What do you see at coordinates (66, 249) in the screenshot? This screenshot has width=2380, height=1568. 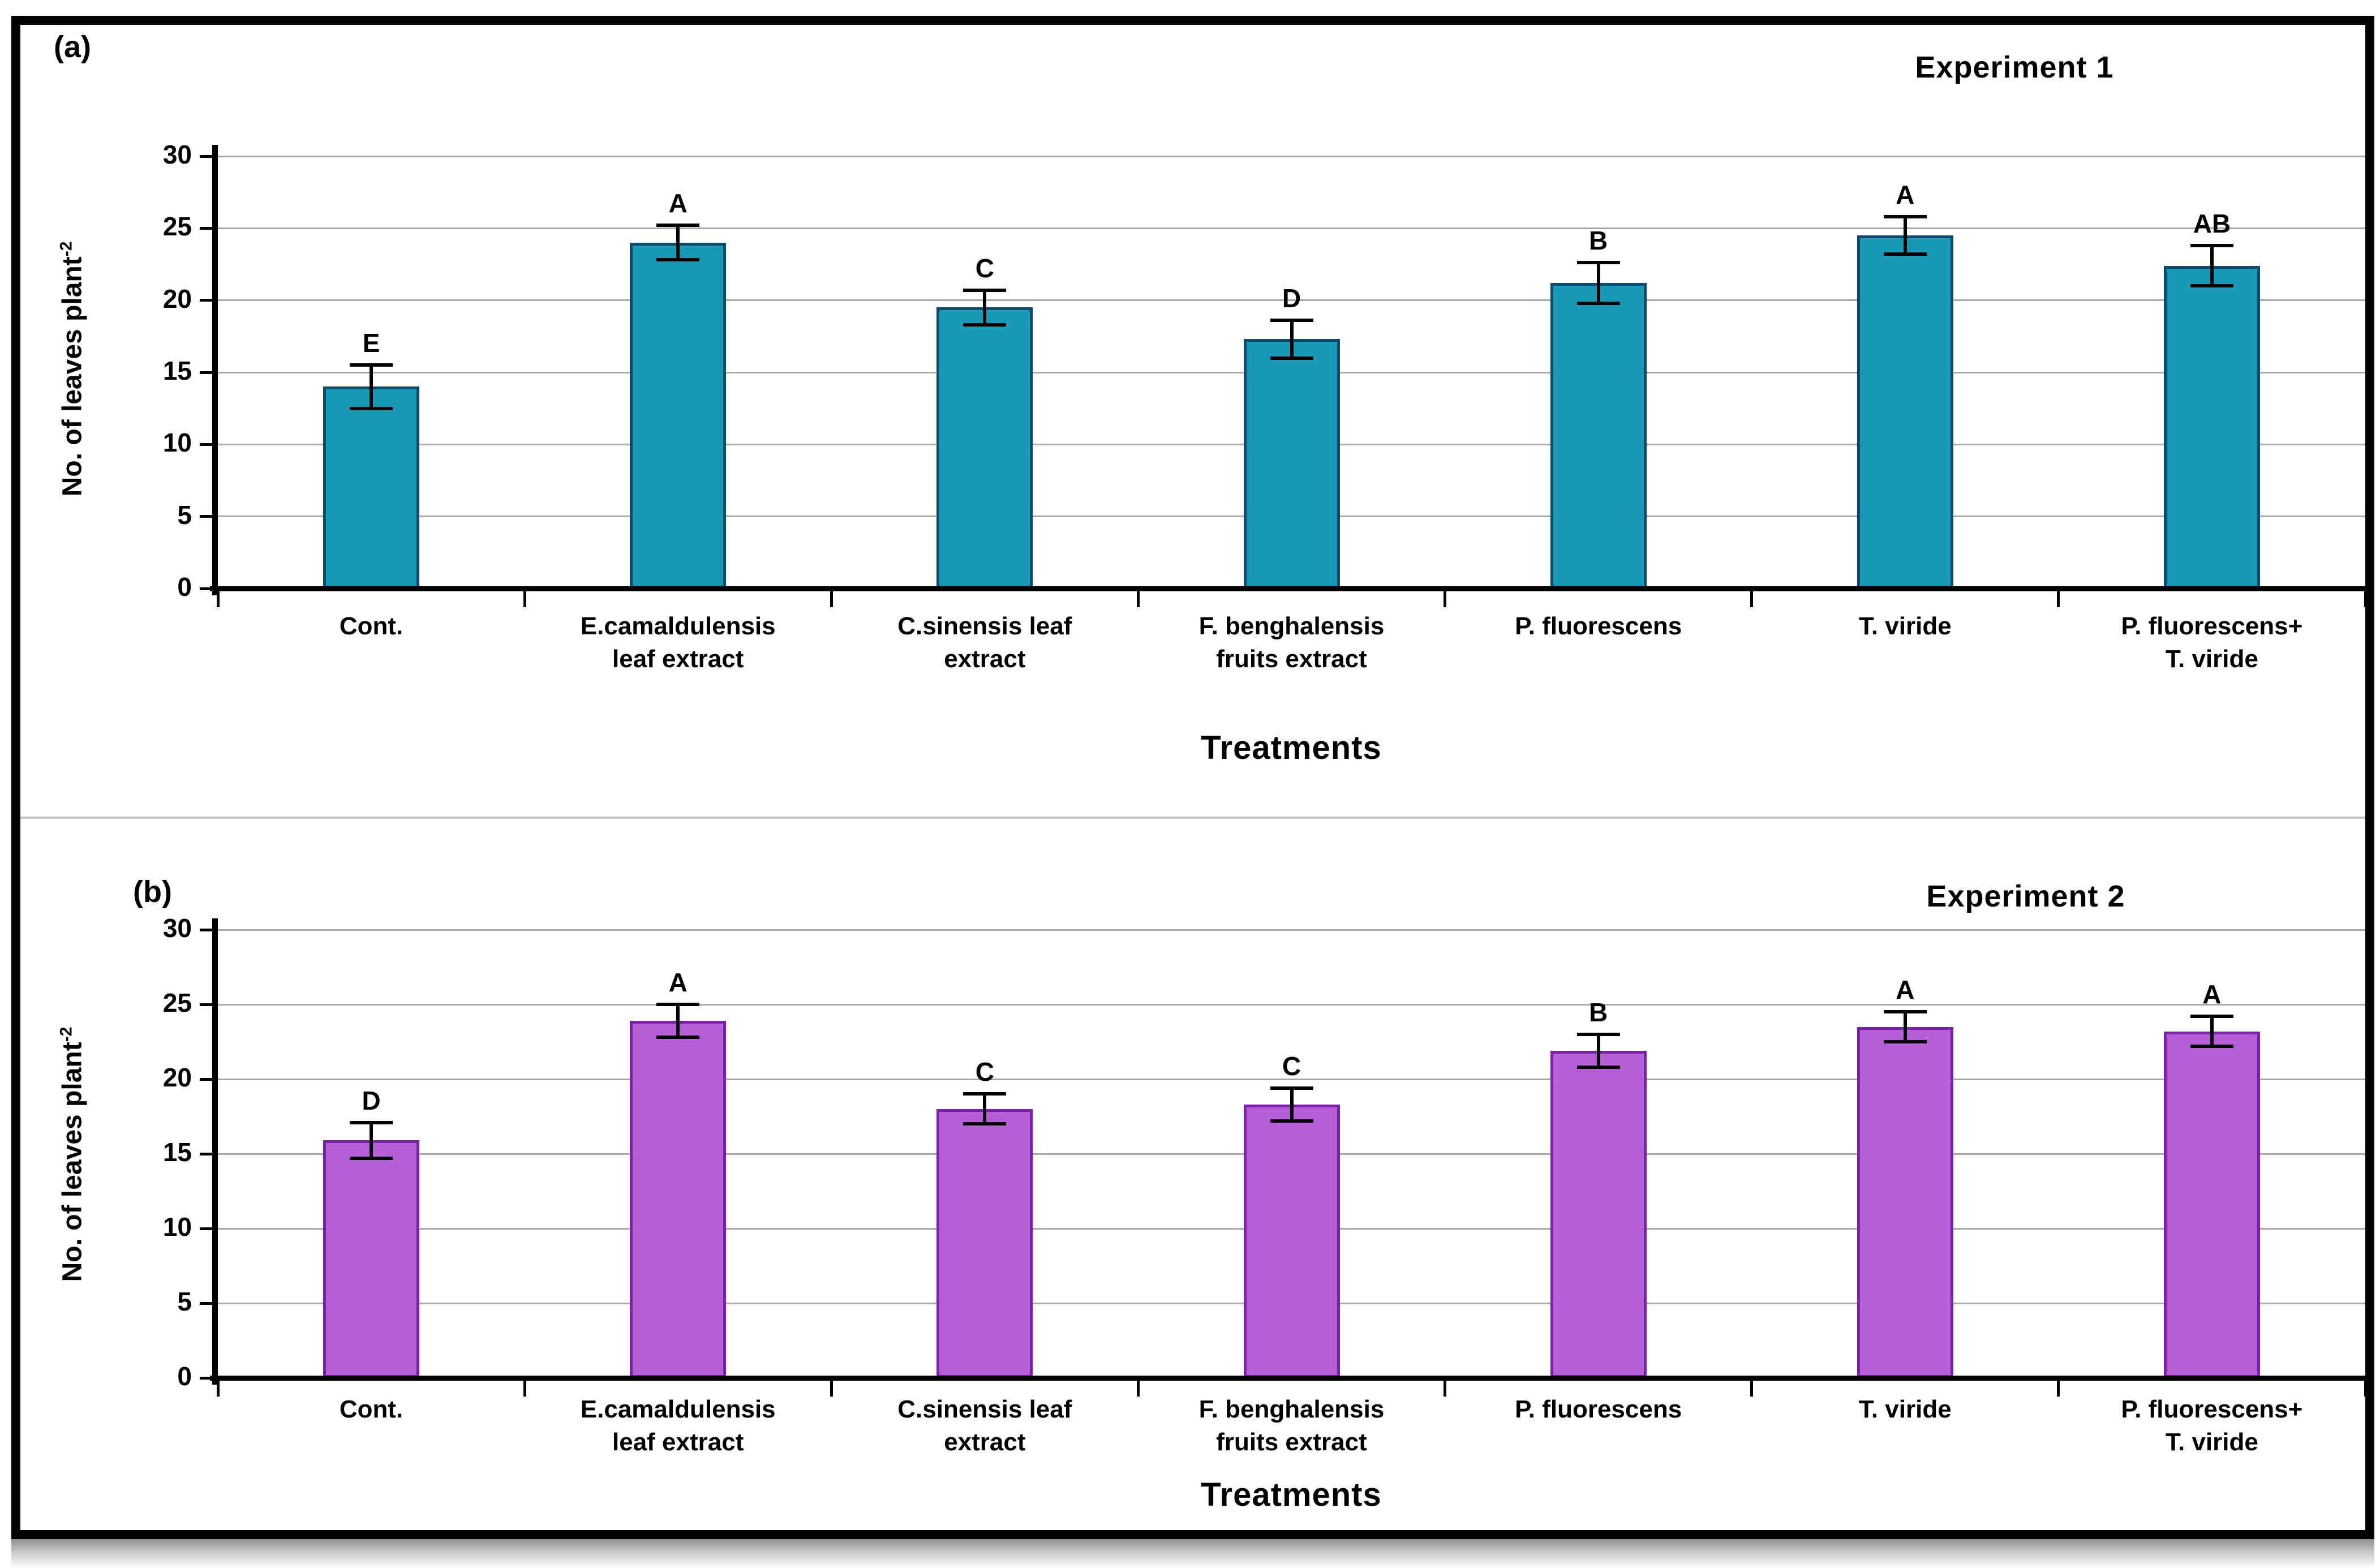 I see `panel-a-y-axis-title-sup: -2` at bounding box center [66, 249].